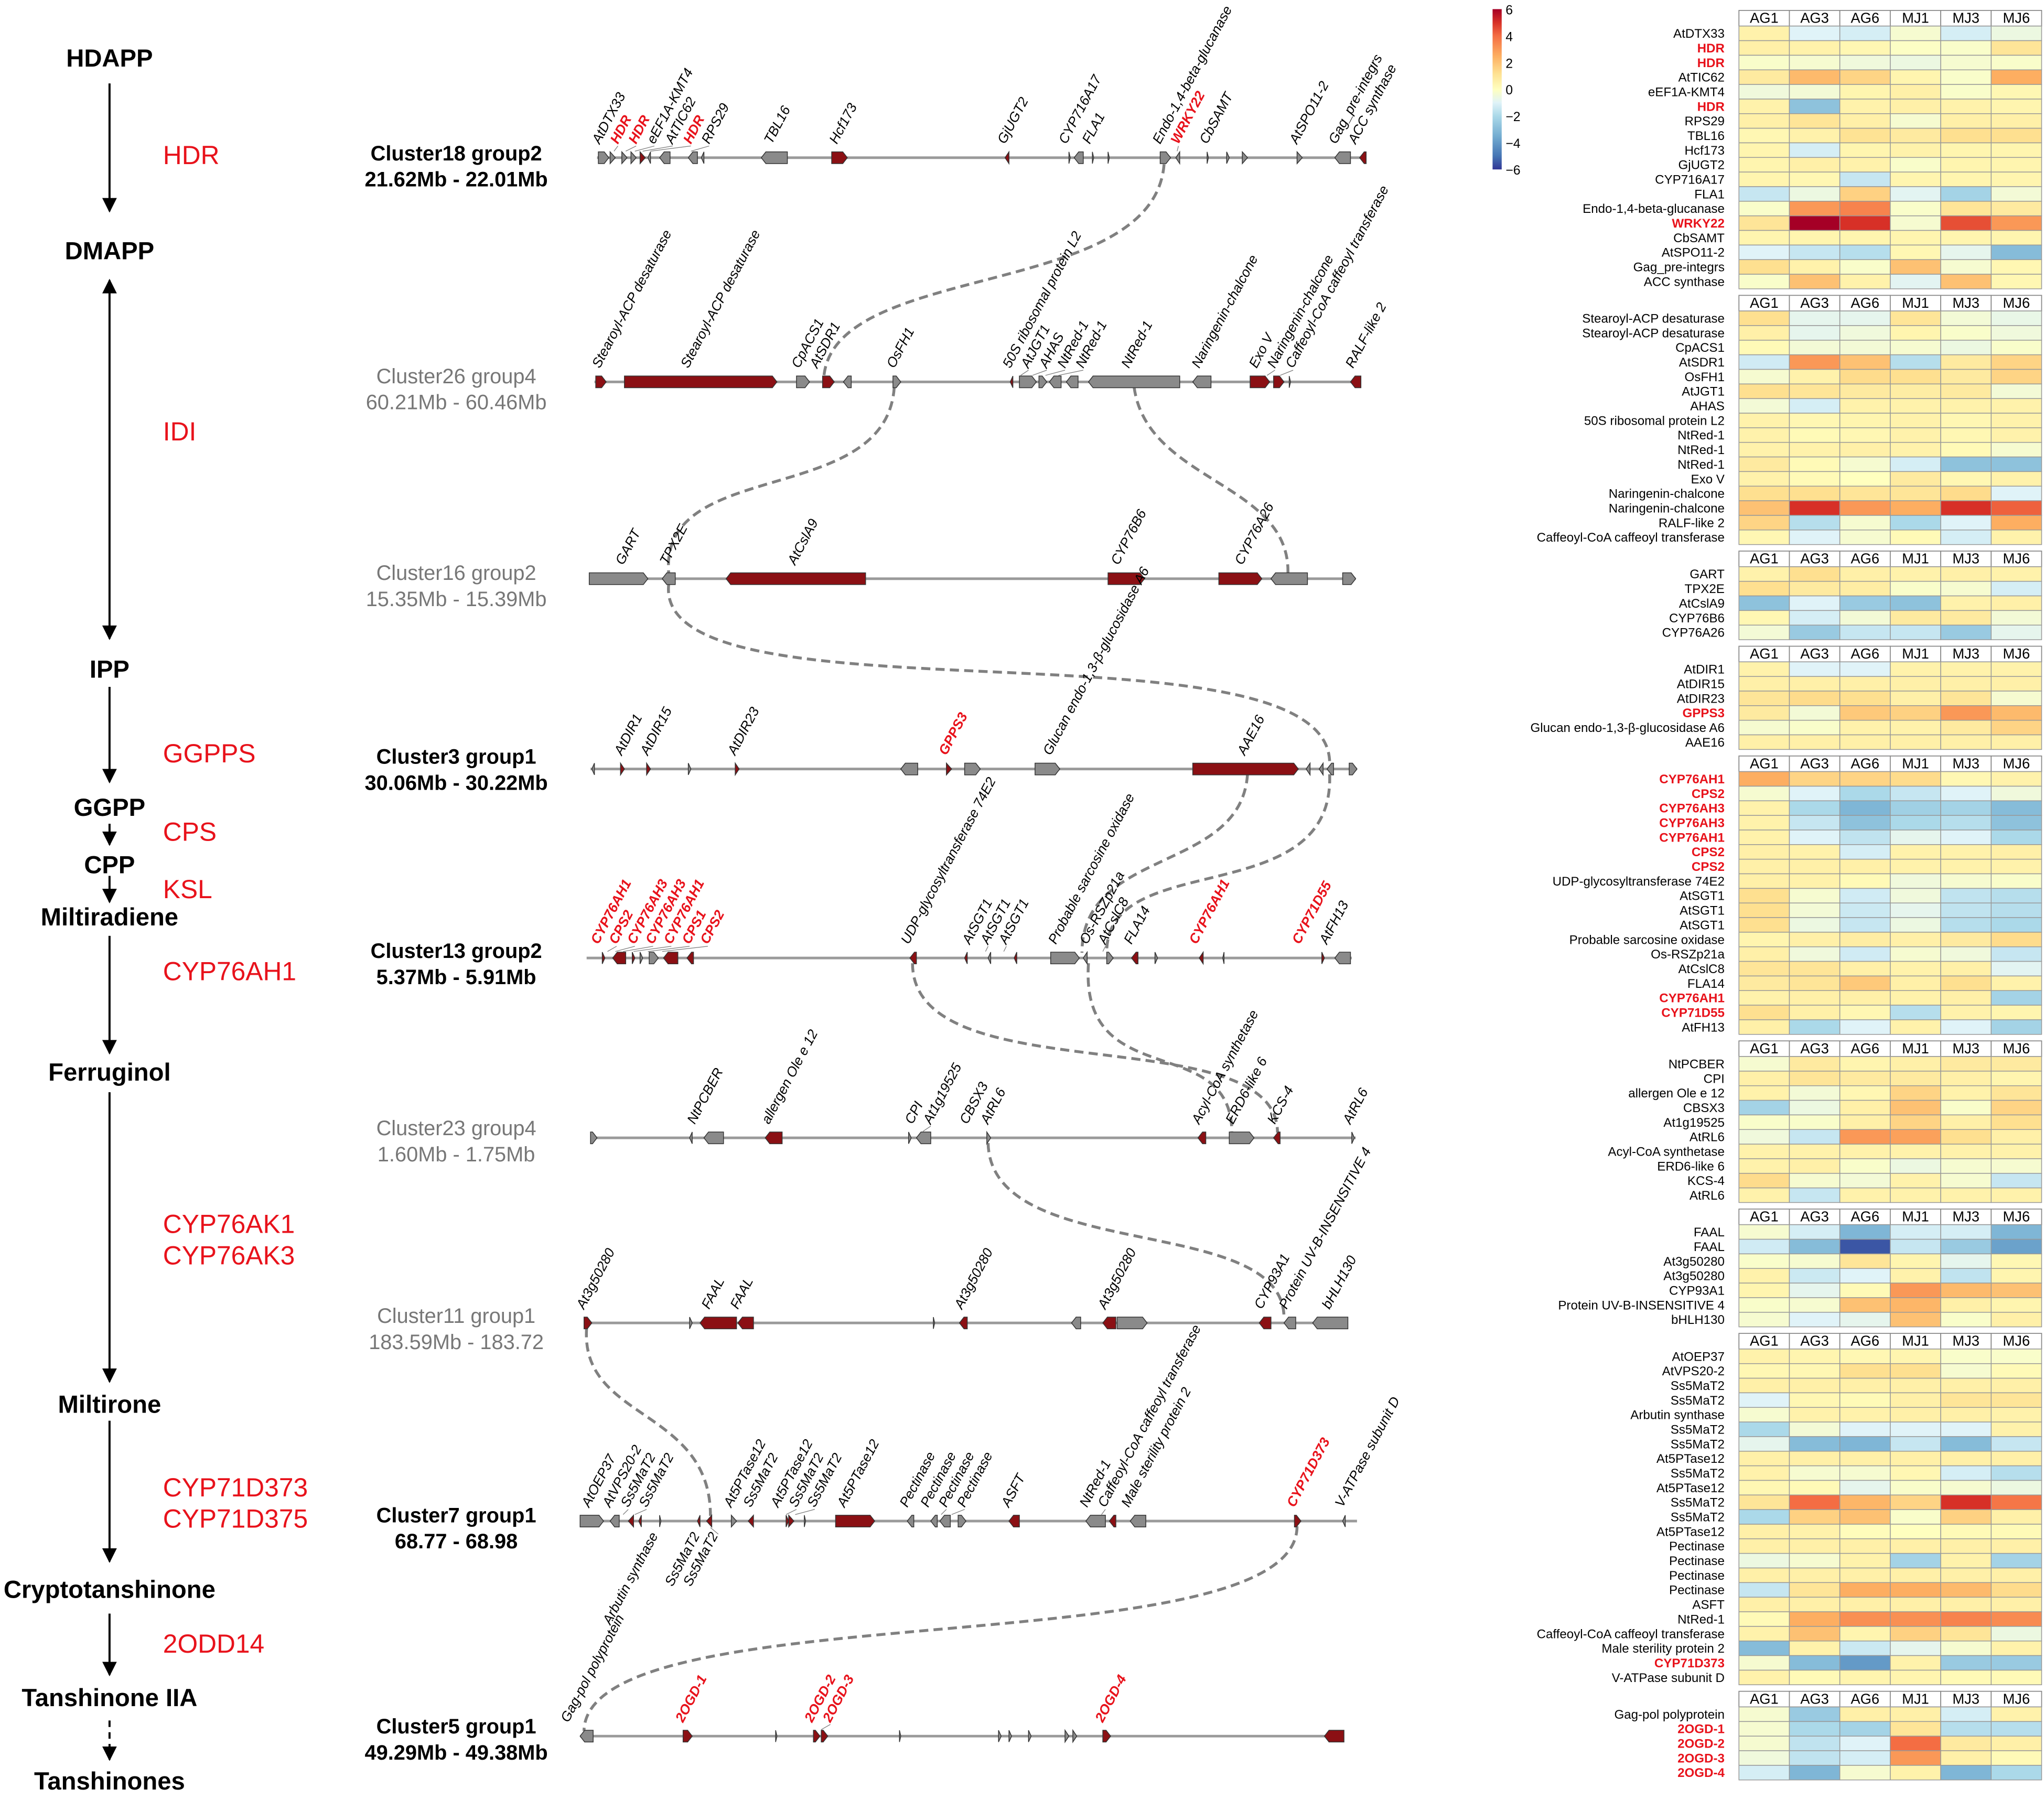 The height and width of the screenshot is (1800, 2044). I want to click on enzyme-label: CYP76AK1, so click(229, 1224).